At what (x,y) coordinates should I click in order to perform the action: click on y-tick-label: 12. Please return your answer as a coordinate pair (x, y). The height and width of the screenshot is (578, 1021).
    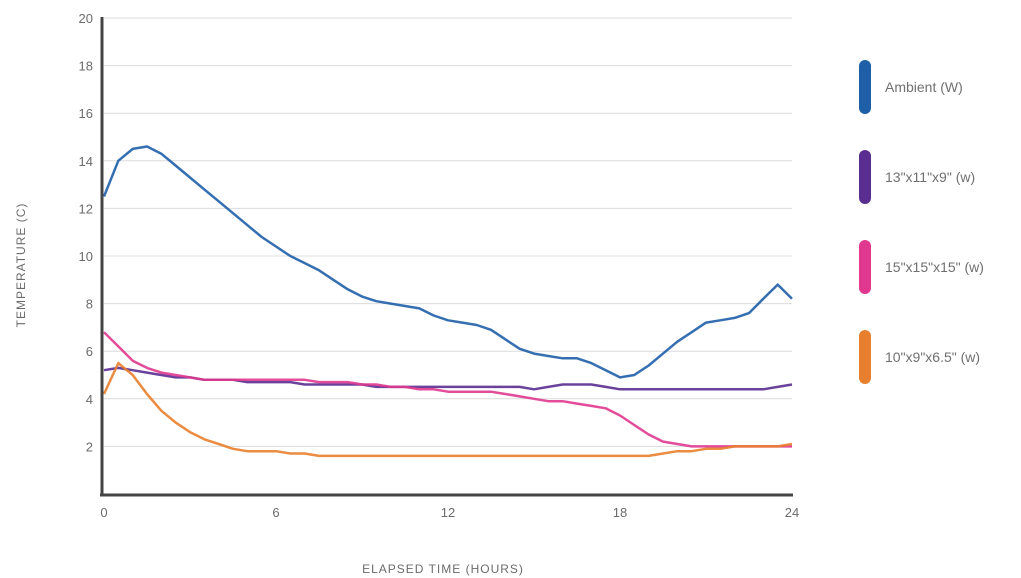
    Looking at the image, I should click on (86, 208).